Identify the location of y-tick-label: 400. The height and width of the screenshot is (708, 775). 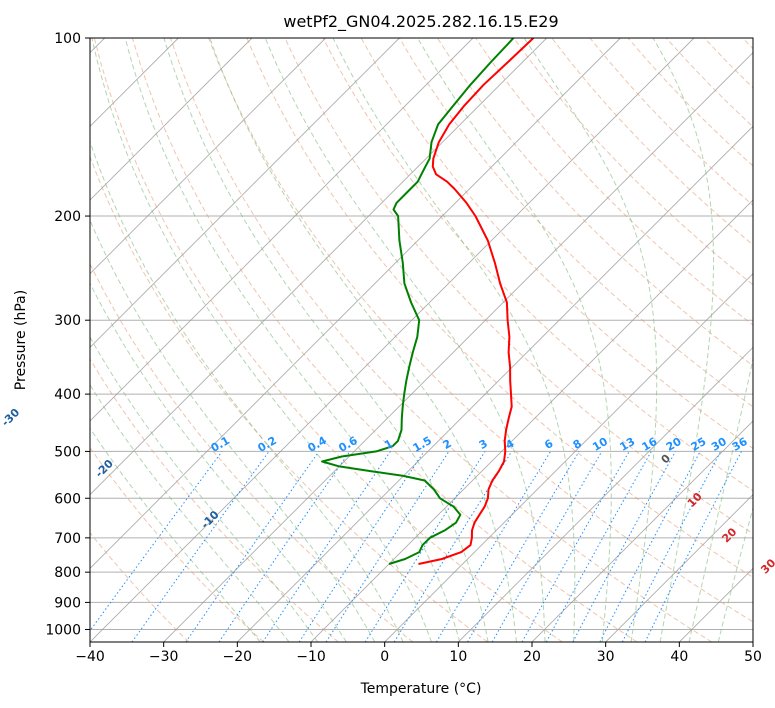
(67, 395).